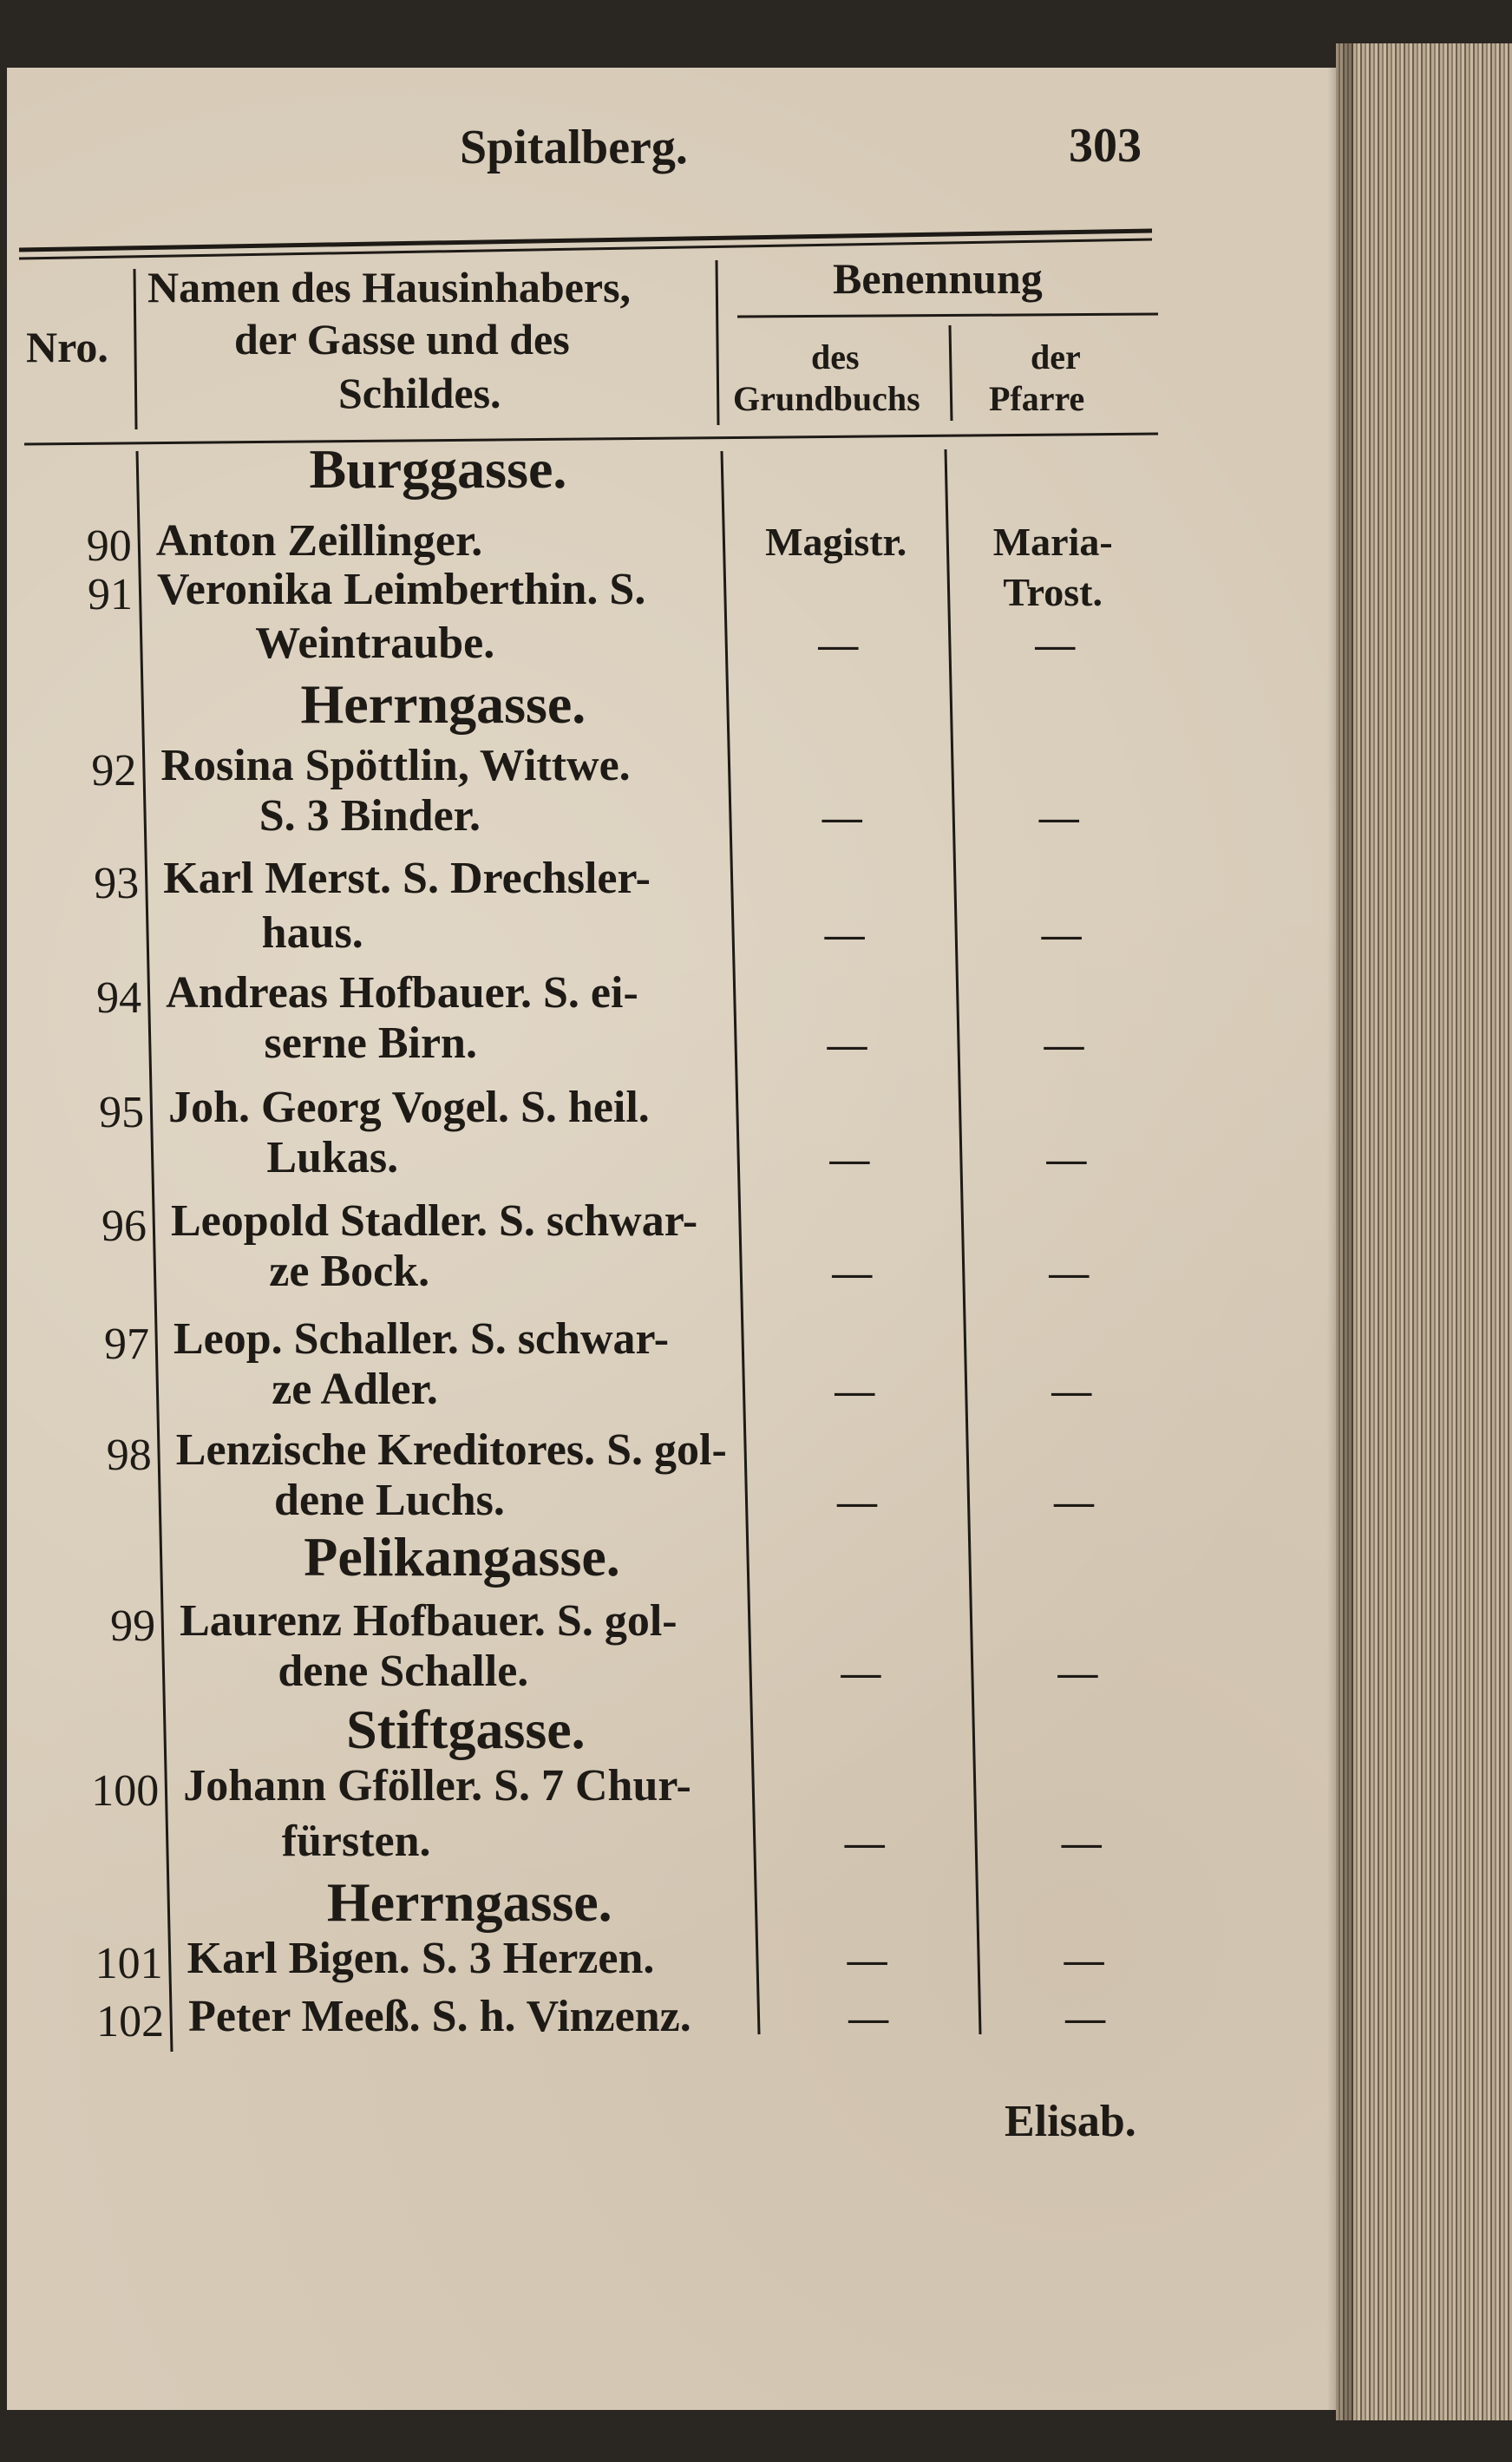  I want to click on header-bottom-rule, so click(591, 439).